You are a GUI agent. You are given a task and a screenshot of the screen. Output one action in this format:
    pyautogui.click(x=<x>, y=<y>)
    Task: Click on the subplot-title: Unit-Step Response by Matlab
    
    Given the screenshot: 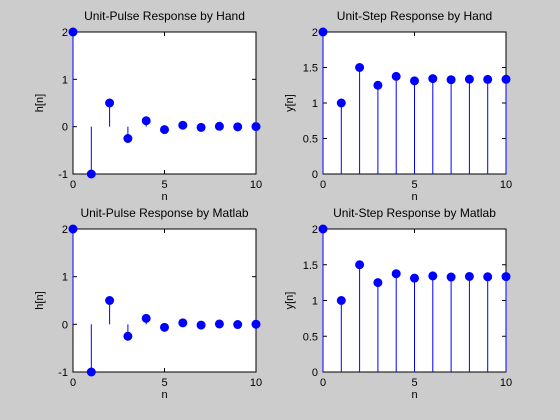 What is the action you would take?
    pyautogui.click(x=414, y=213)
    